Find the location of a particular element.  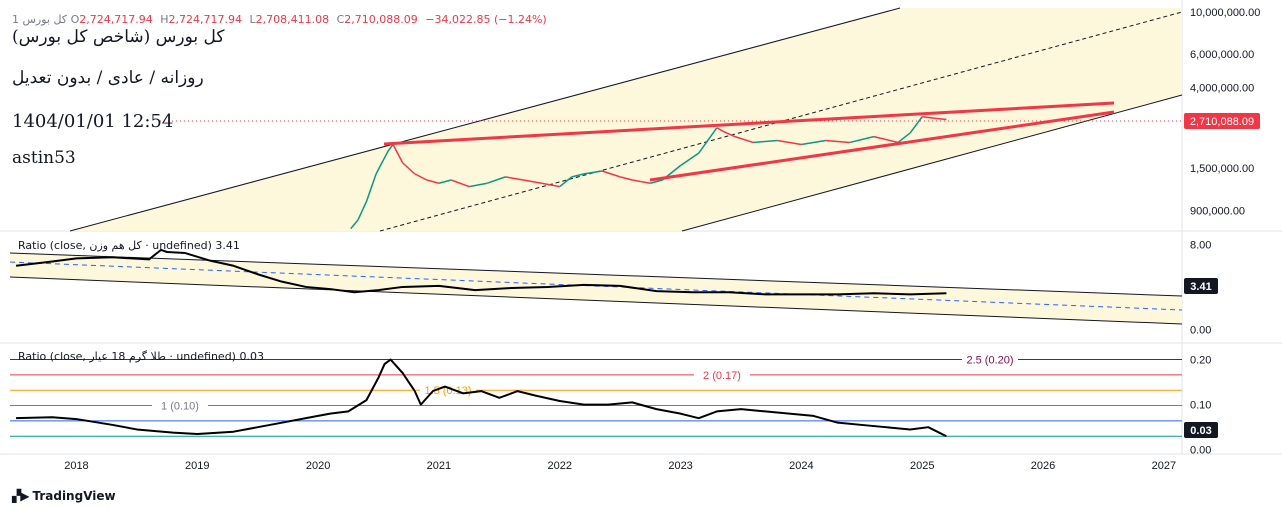

chart-title: کل بورس (شاخص کل بورس) is located at coordinates (118, 37).